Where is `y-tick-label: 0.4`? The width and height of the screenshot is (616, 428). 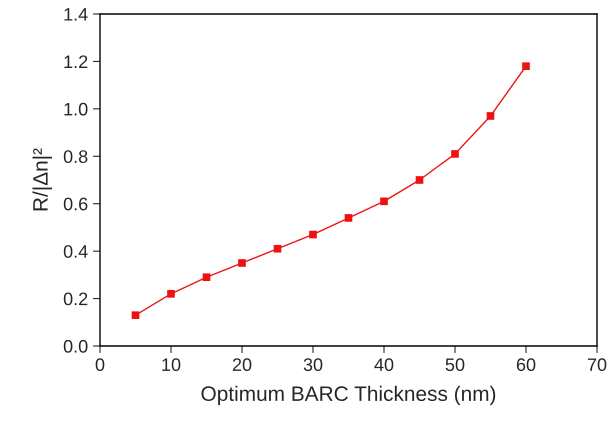
y-tick-label: 0.4 is located at coordinates (76, 251).